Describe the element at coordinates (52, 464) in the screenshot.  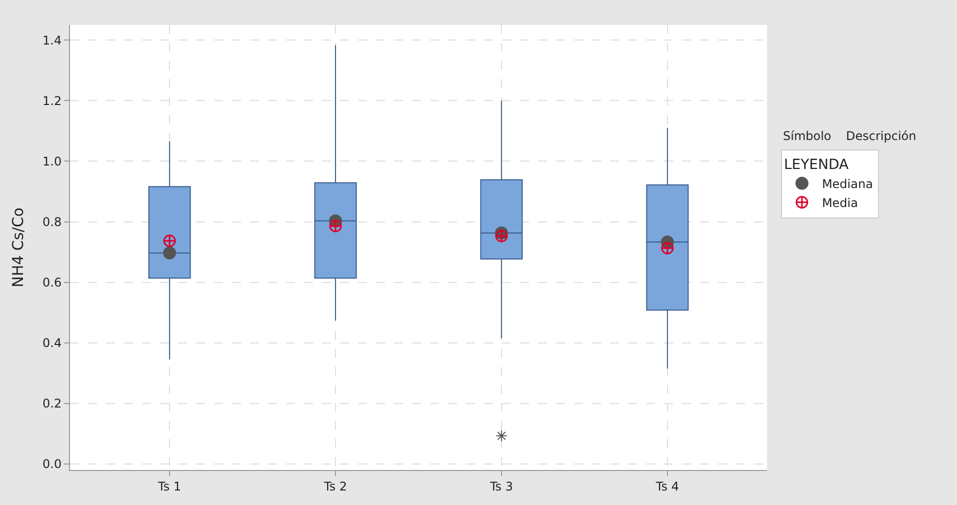
I see `y-tick-label: 0.0` at that location.